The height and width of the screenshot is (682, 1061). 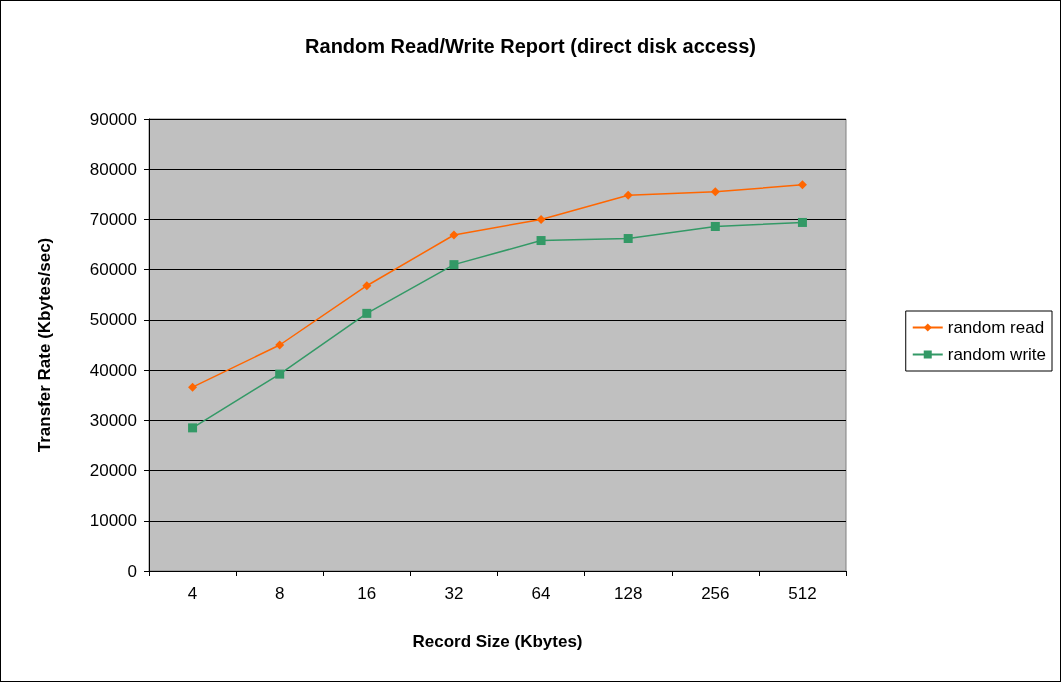 What do you see at coordinates (113, 119) in the screenshot?
I see `y-tick-label: 90000` at bounding box center [113, 119].